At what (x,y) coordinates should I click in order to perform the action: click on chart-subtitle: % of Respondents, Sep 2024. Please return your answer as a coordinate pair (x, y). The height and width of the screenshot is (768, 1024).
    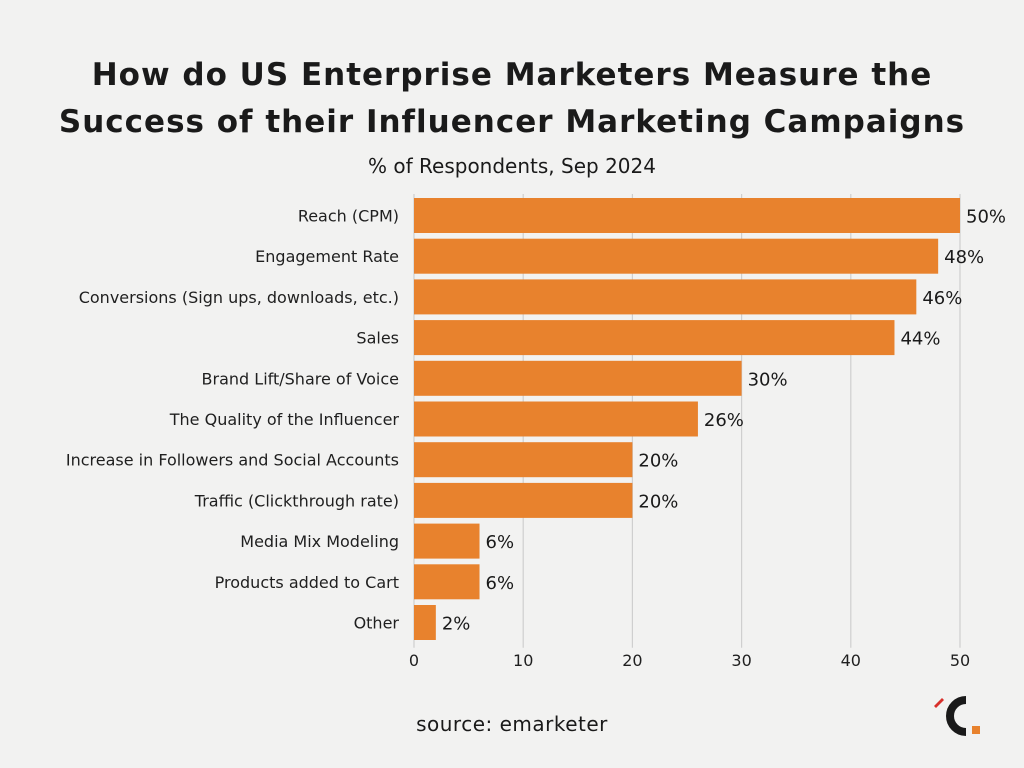
    Looking at the image, I should click on (512, 166).